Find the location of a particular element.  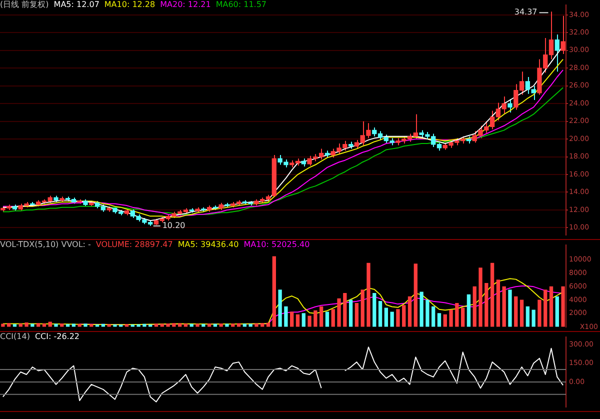

text: MA10: 12.28 is located at coordinates (130, 4).